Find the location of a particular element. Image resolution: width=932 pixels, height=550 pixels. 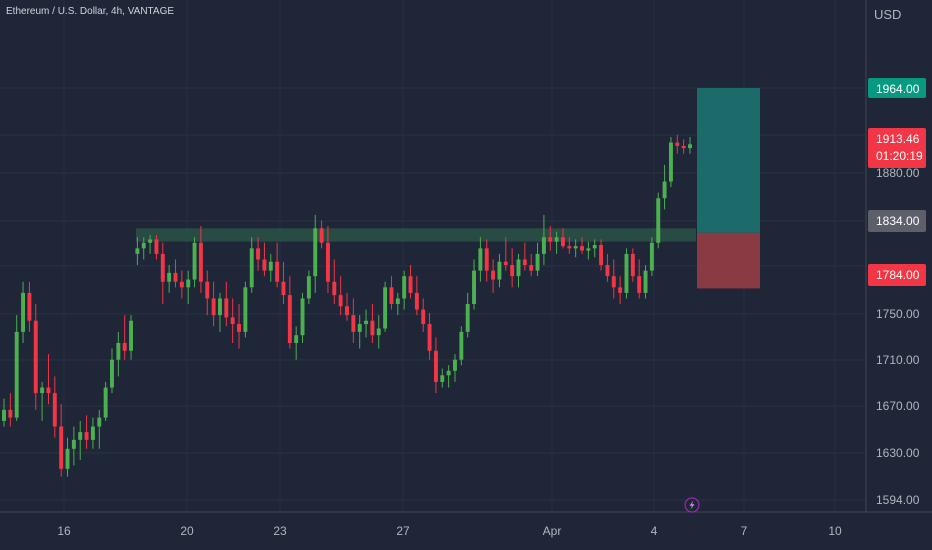

entry-price-tag-bg is located at coordinates (897, 221).